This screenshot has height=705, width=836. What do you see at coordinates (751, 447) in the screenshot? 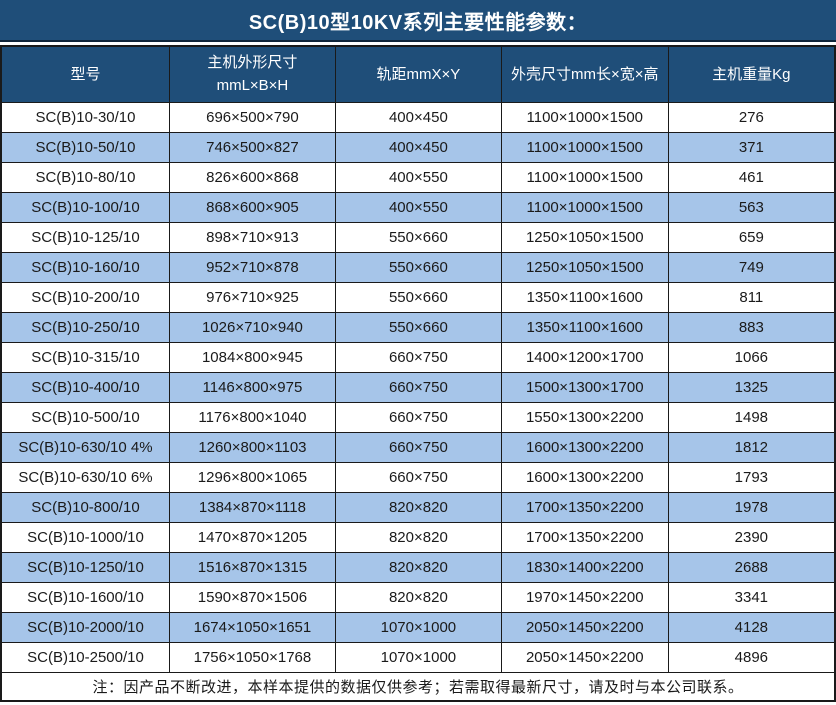
I see `table-cell: 1812` at bounding box center [751, 447].